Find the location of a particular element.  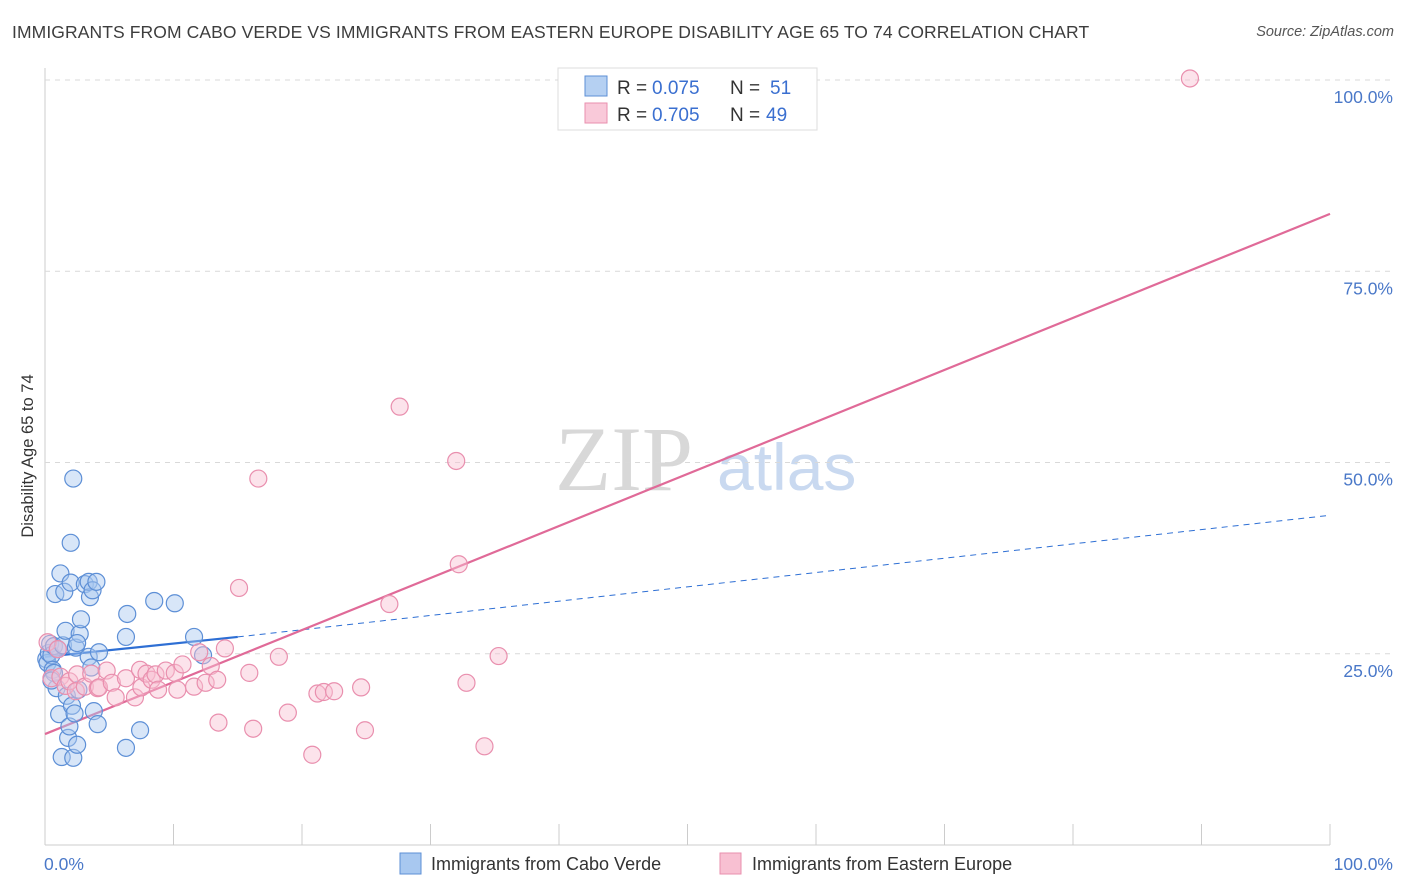

trend-line-cabo-verde-extension is located at coordinates (784, 576).